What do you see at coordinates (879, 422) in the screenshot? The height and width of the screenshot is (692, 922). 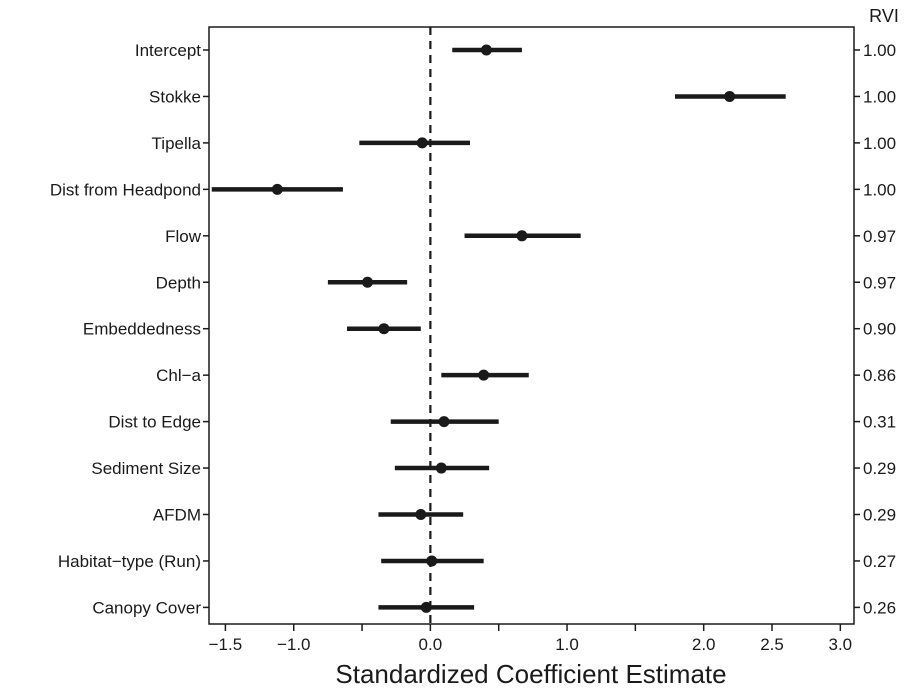 I see `rvi-value: 0.31` at bounding box center [879, 422].